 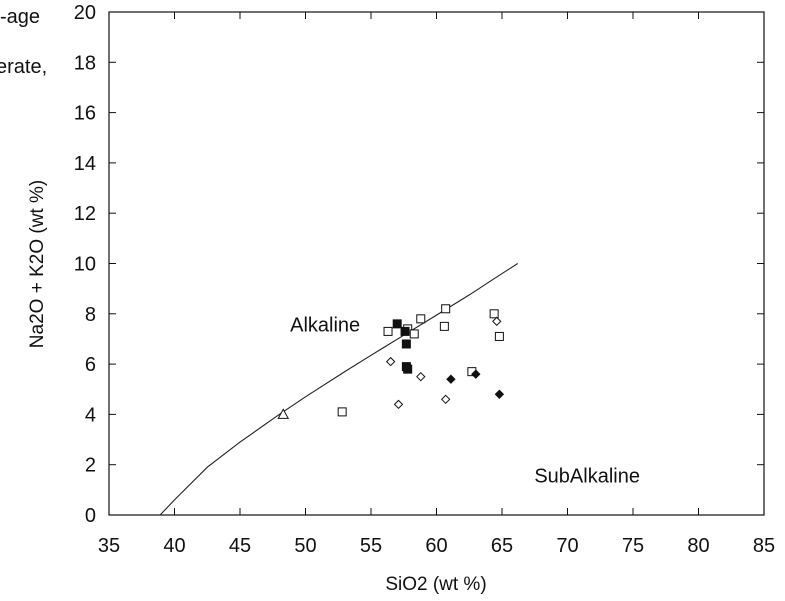 What do you see at coordinates (325, 325) in the screenshot?
I see `region-label: Alkaline` at bounding box center [325, 325].